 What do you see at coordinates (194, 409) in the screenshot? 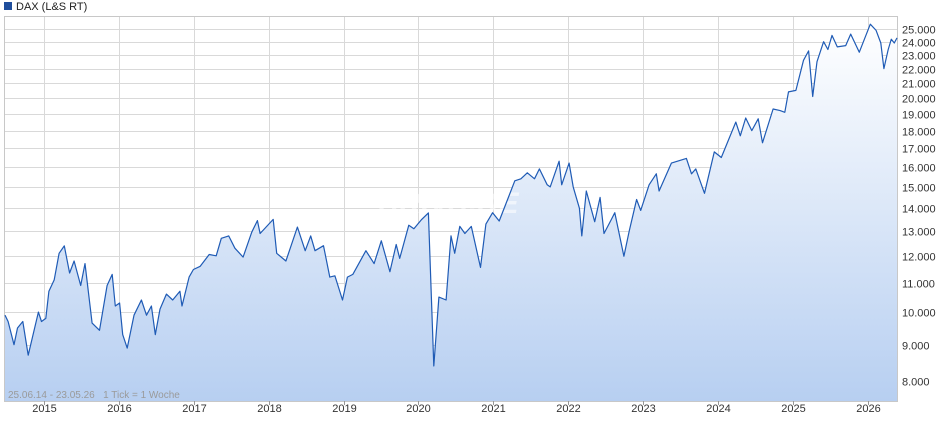
I see `x-tick-label: 2017` at bounding box center [194, 409].